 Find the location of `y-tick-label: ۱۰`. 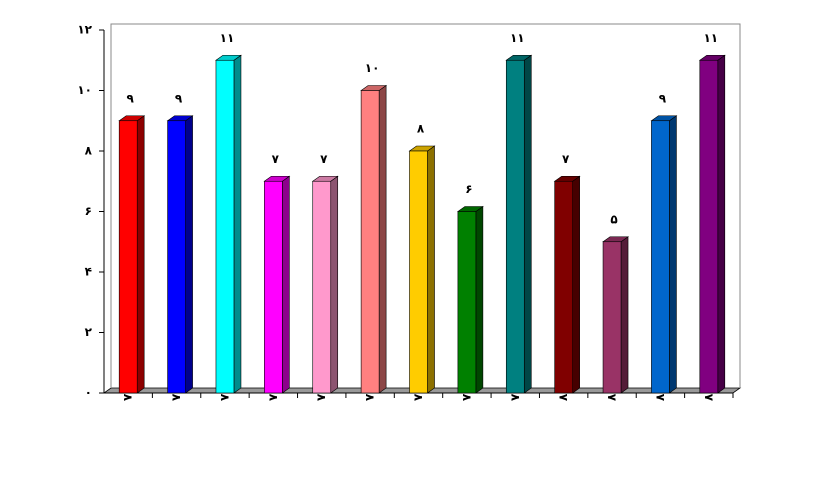

y-tick-label: ۱۰ is located at coordinates (84, 90).